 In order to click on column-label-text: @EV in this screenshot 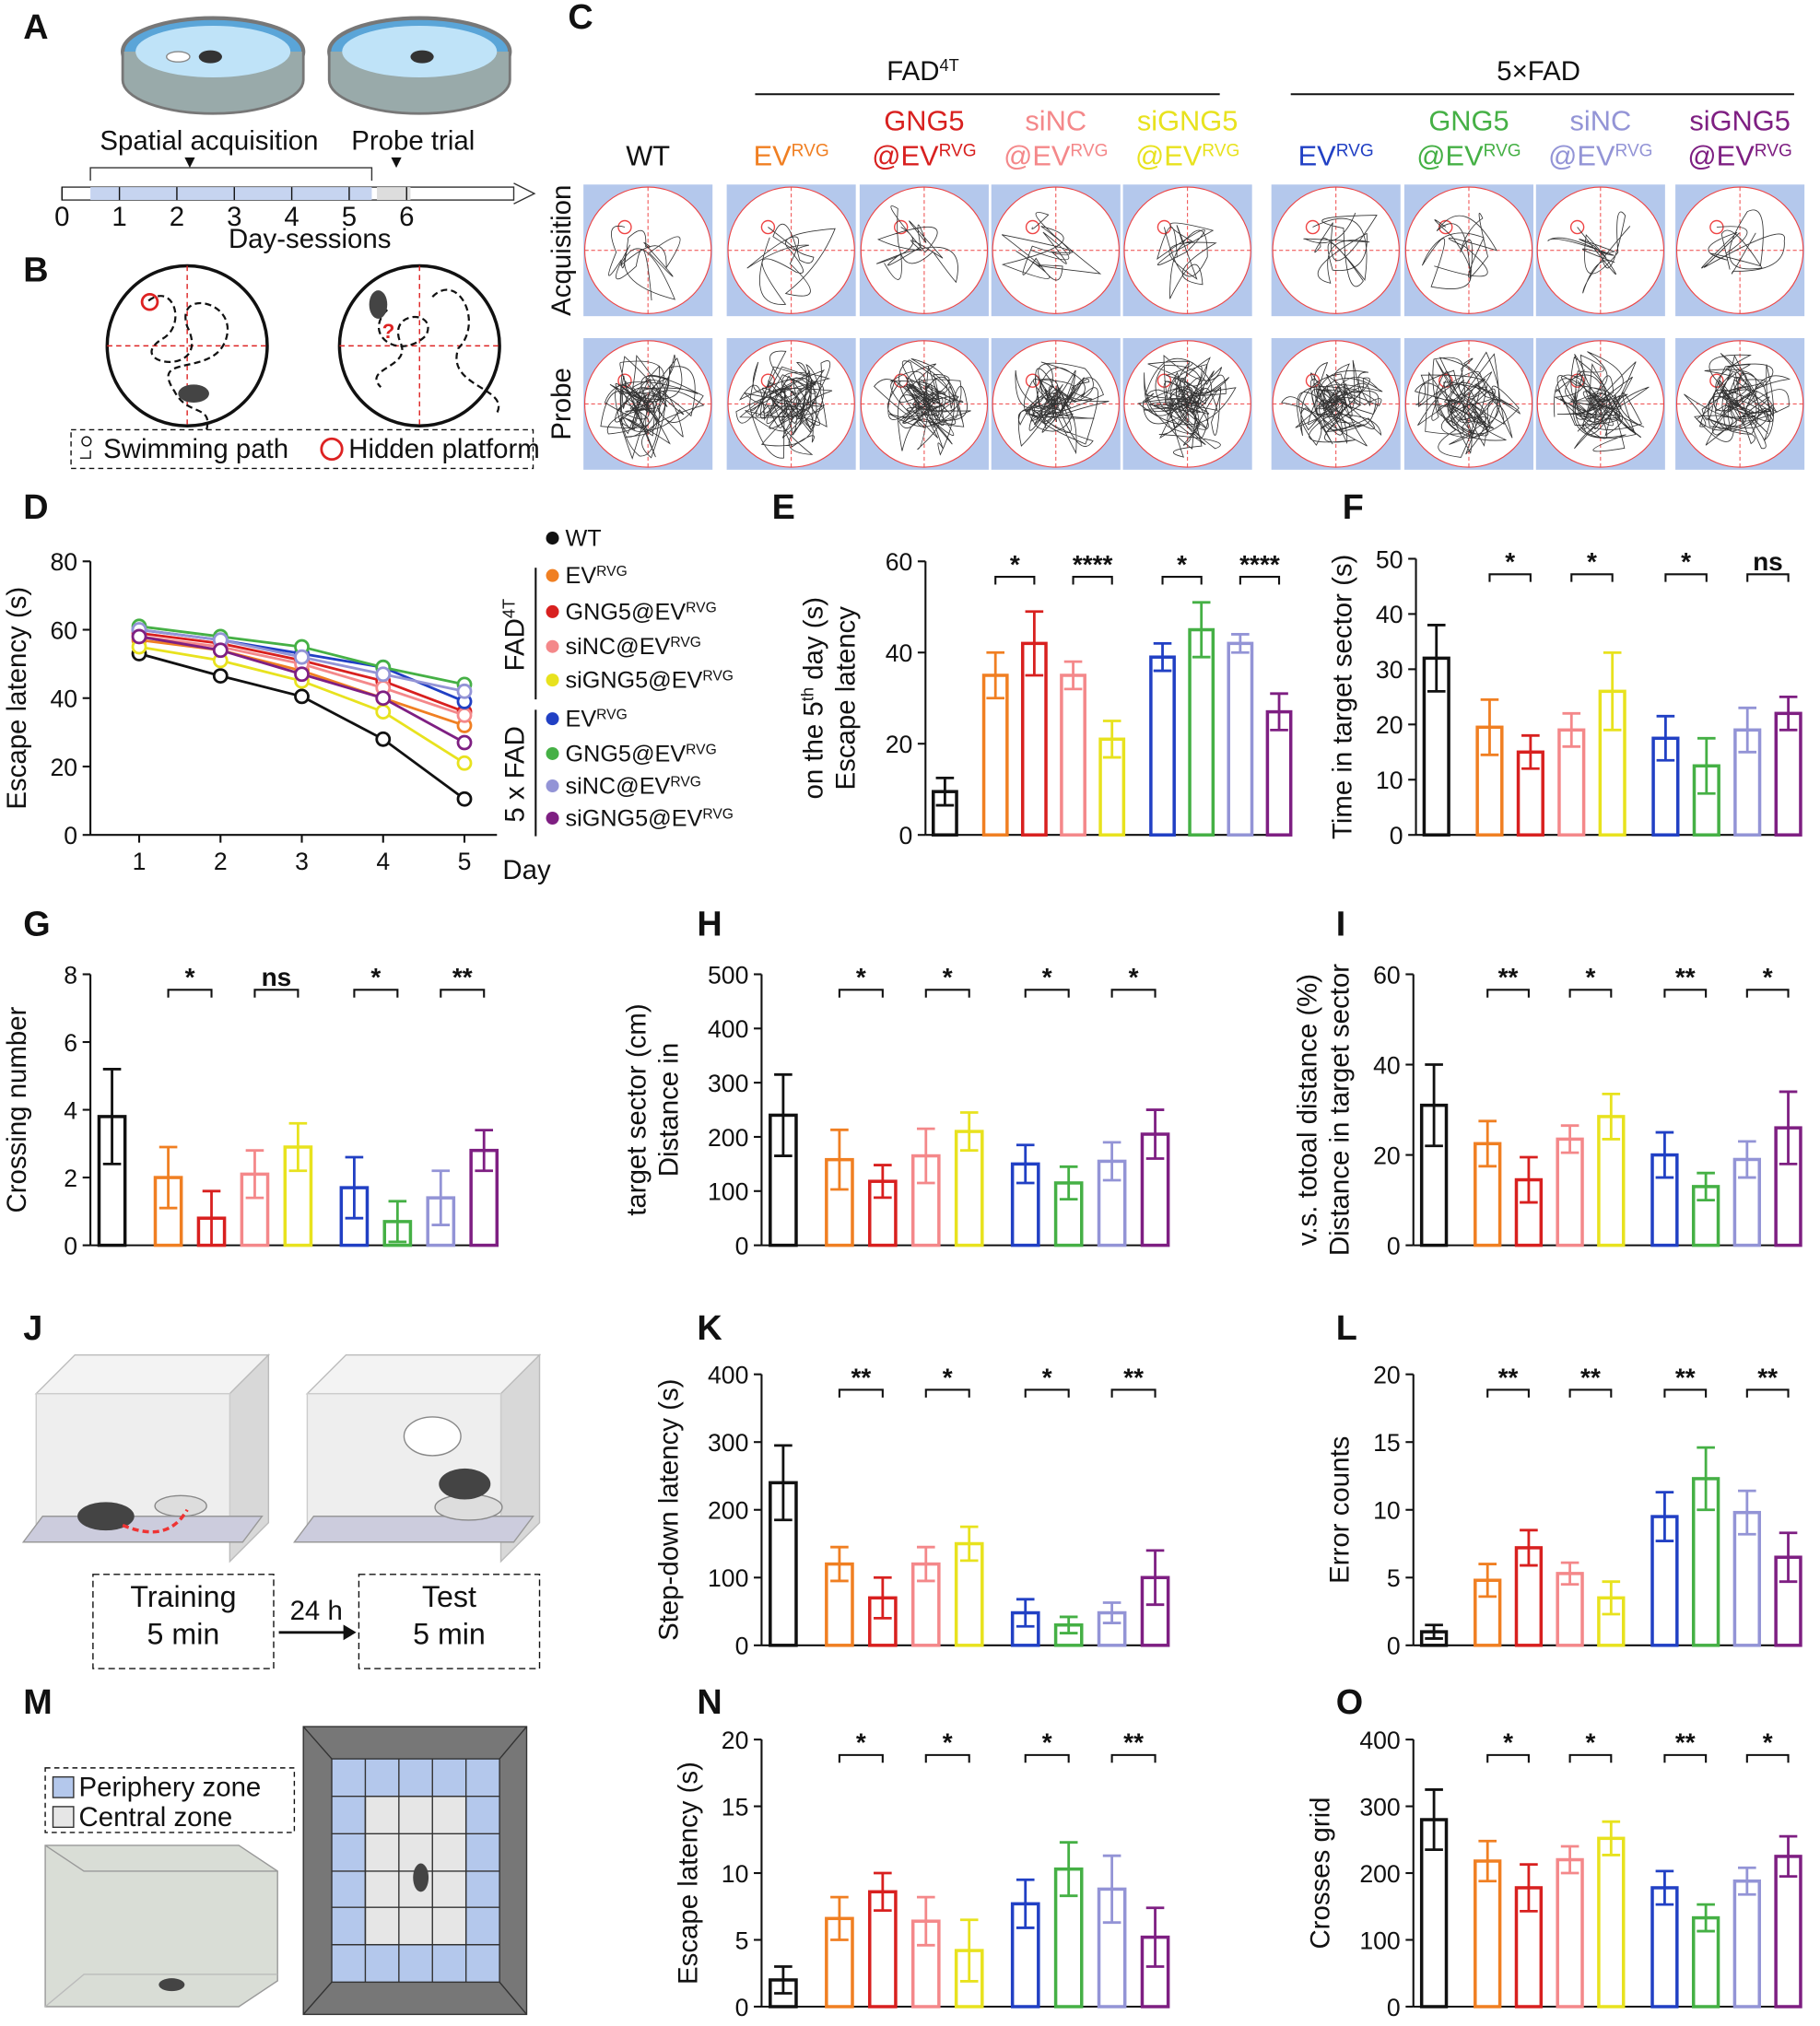, I will do `click(1169, 155)`.